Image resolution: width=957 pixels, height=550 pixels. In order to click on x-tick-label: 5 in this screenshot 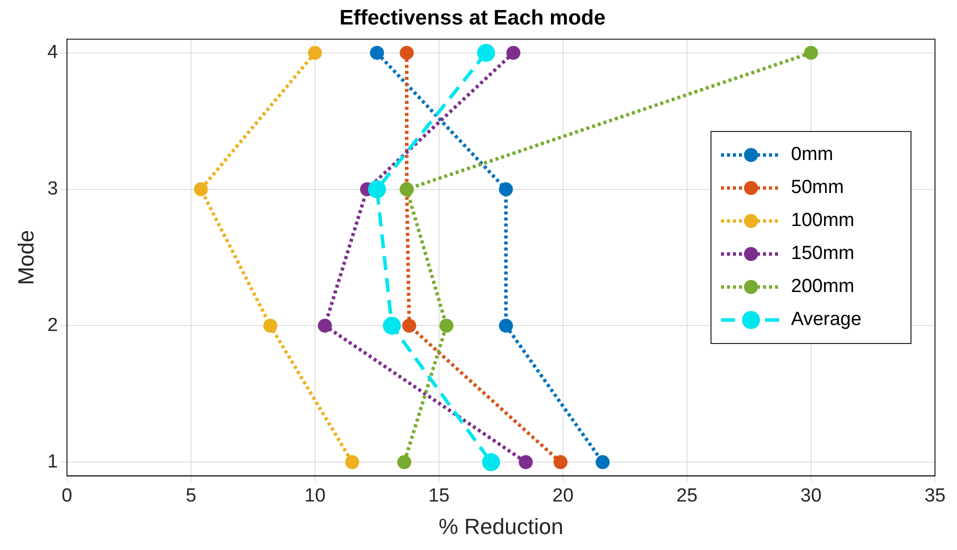, I will do `click(191, 495)`.